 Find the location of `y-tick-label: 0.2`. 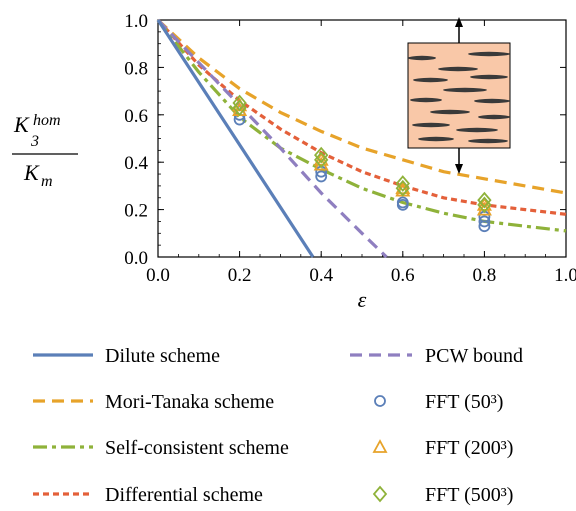

y-tick-label: 0.2 is located at coordinates (136, 211).